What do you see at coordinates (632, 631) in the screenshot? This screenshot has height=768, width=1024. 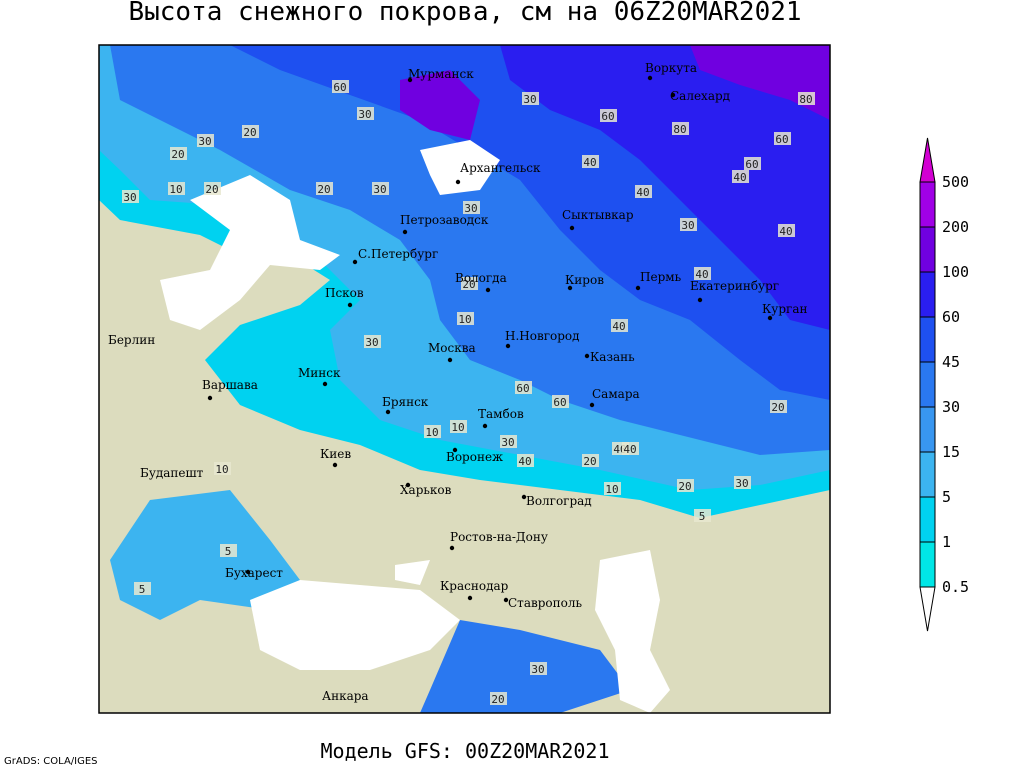 I see `caspian-sea` at bounding box center [632, 631].